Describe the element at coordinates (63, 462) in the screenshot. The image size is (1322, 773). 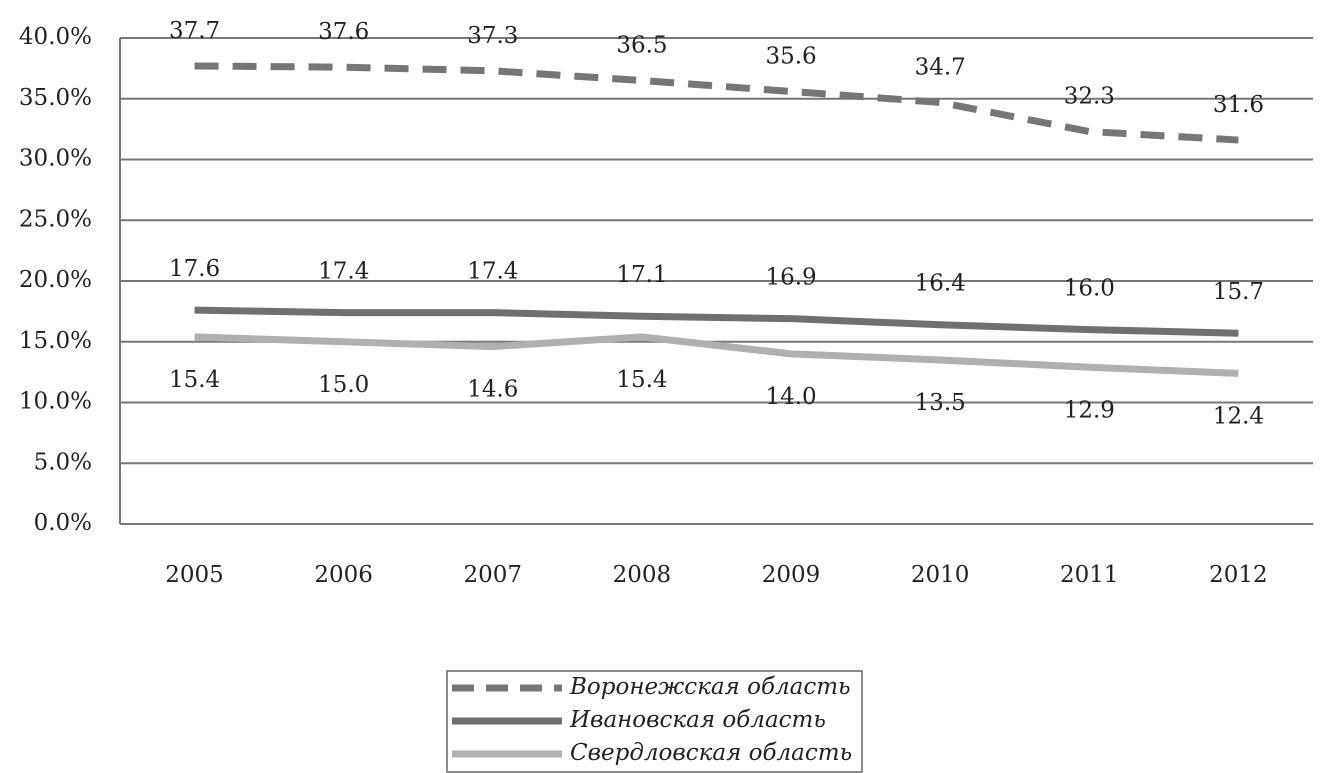
I see `y-tick-label: 5.0%` at that location.